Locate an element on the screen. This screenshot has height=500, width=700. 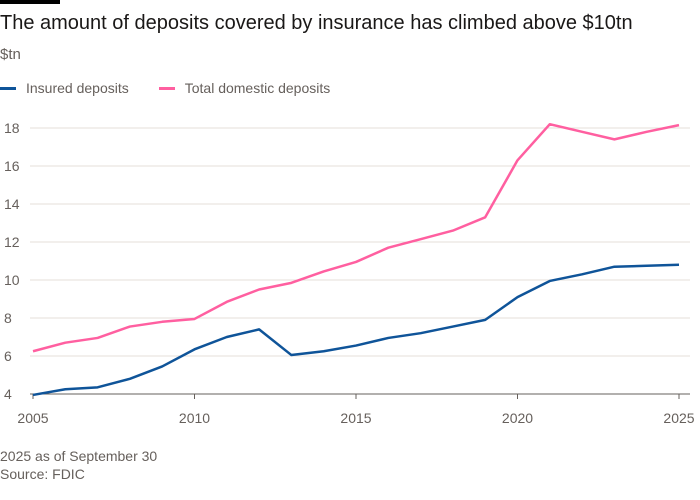
y-tick-label: 10 is located at coordinates (12, 280).